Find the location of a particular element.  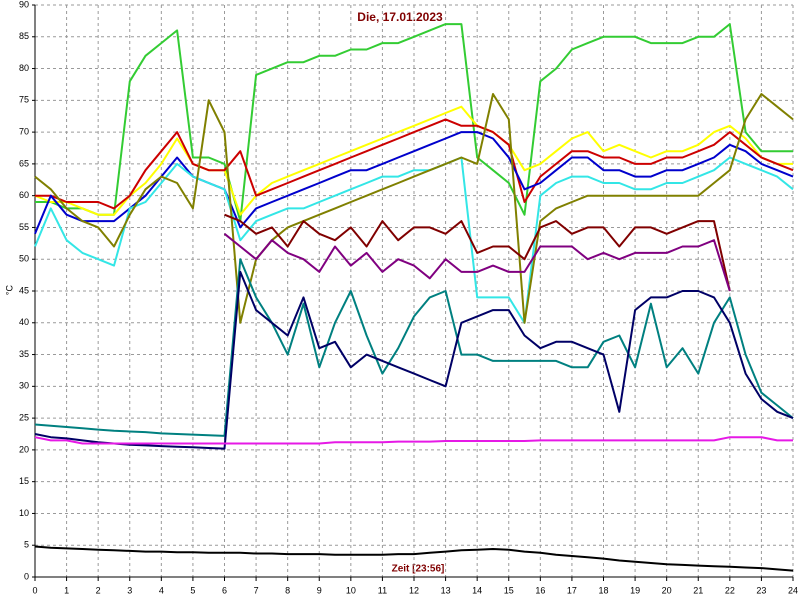

x-tick-label: 10 is located at coordinates (351, 590).